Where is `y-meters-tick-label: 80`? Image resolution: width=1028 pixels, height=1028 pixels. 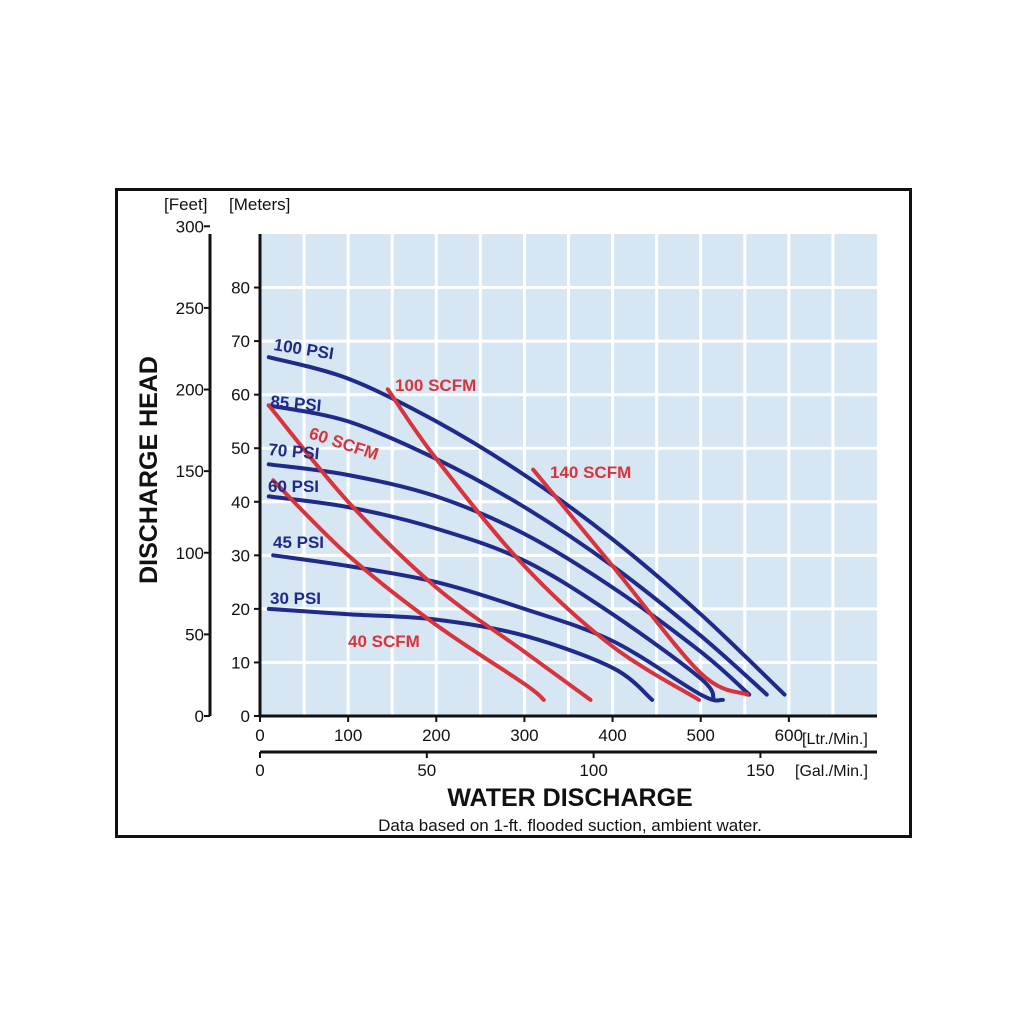
y-meters-tick-label: 80 is located at coordinates (240, 288).